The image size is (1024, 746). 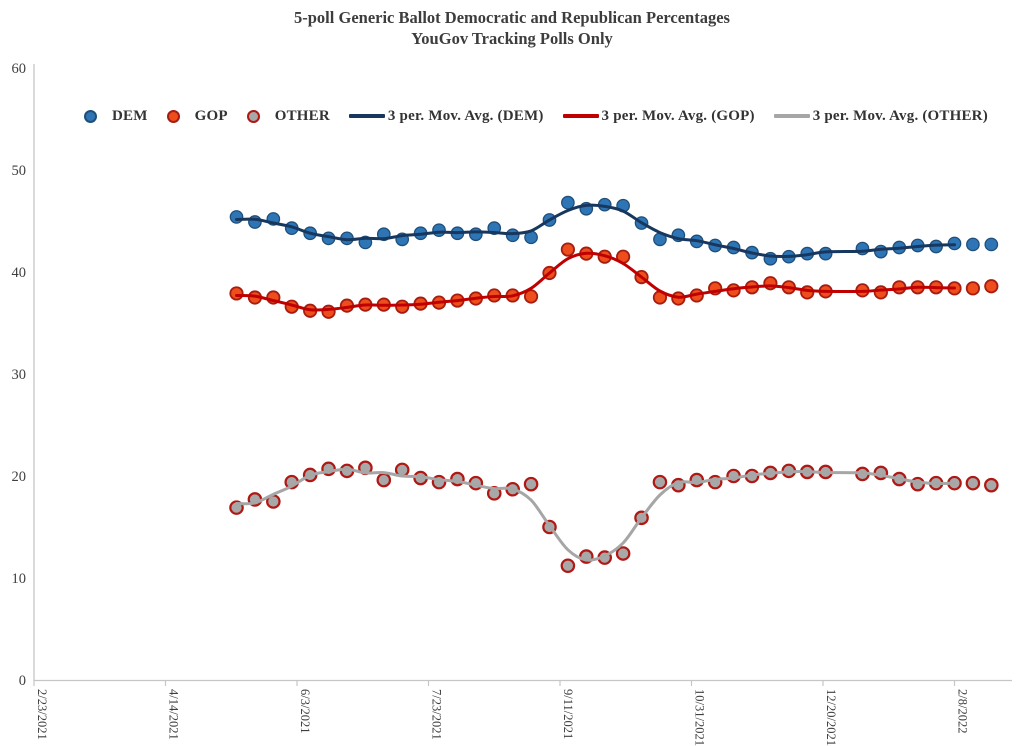 I want to click on legend-item-other: OTHER, so click(x=288, y=116).